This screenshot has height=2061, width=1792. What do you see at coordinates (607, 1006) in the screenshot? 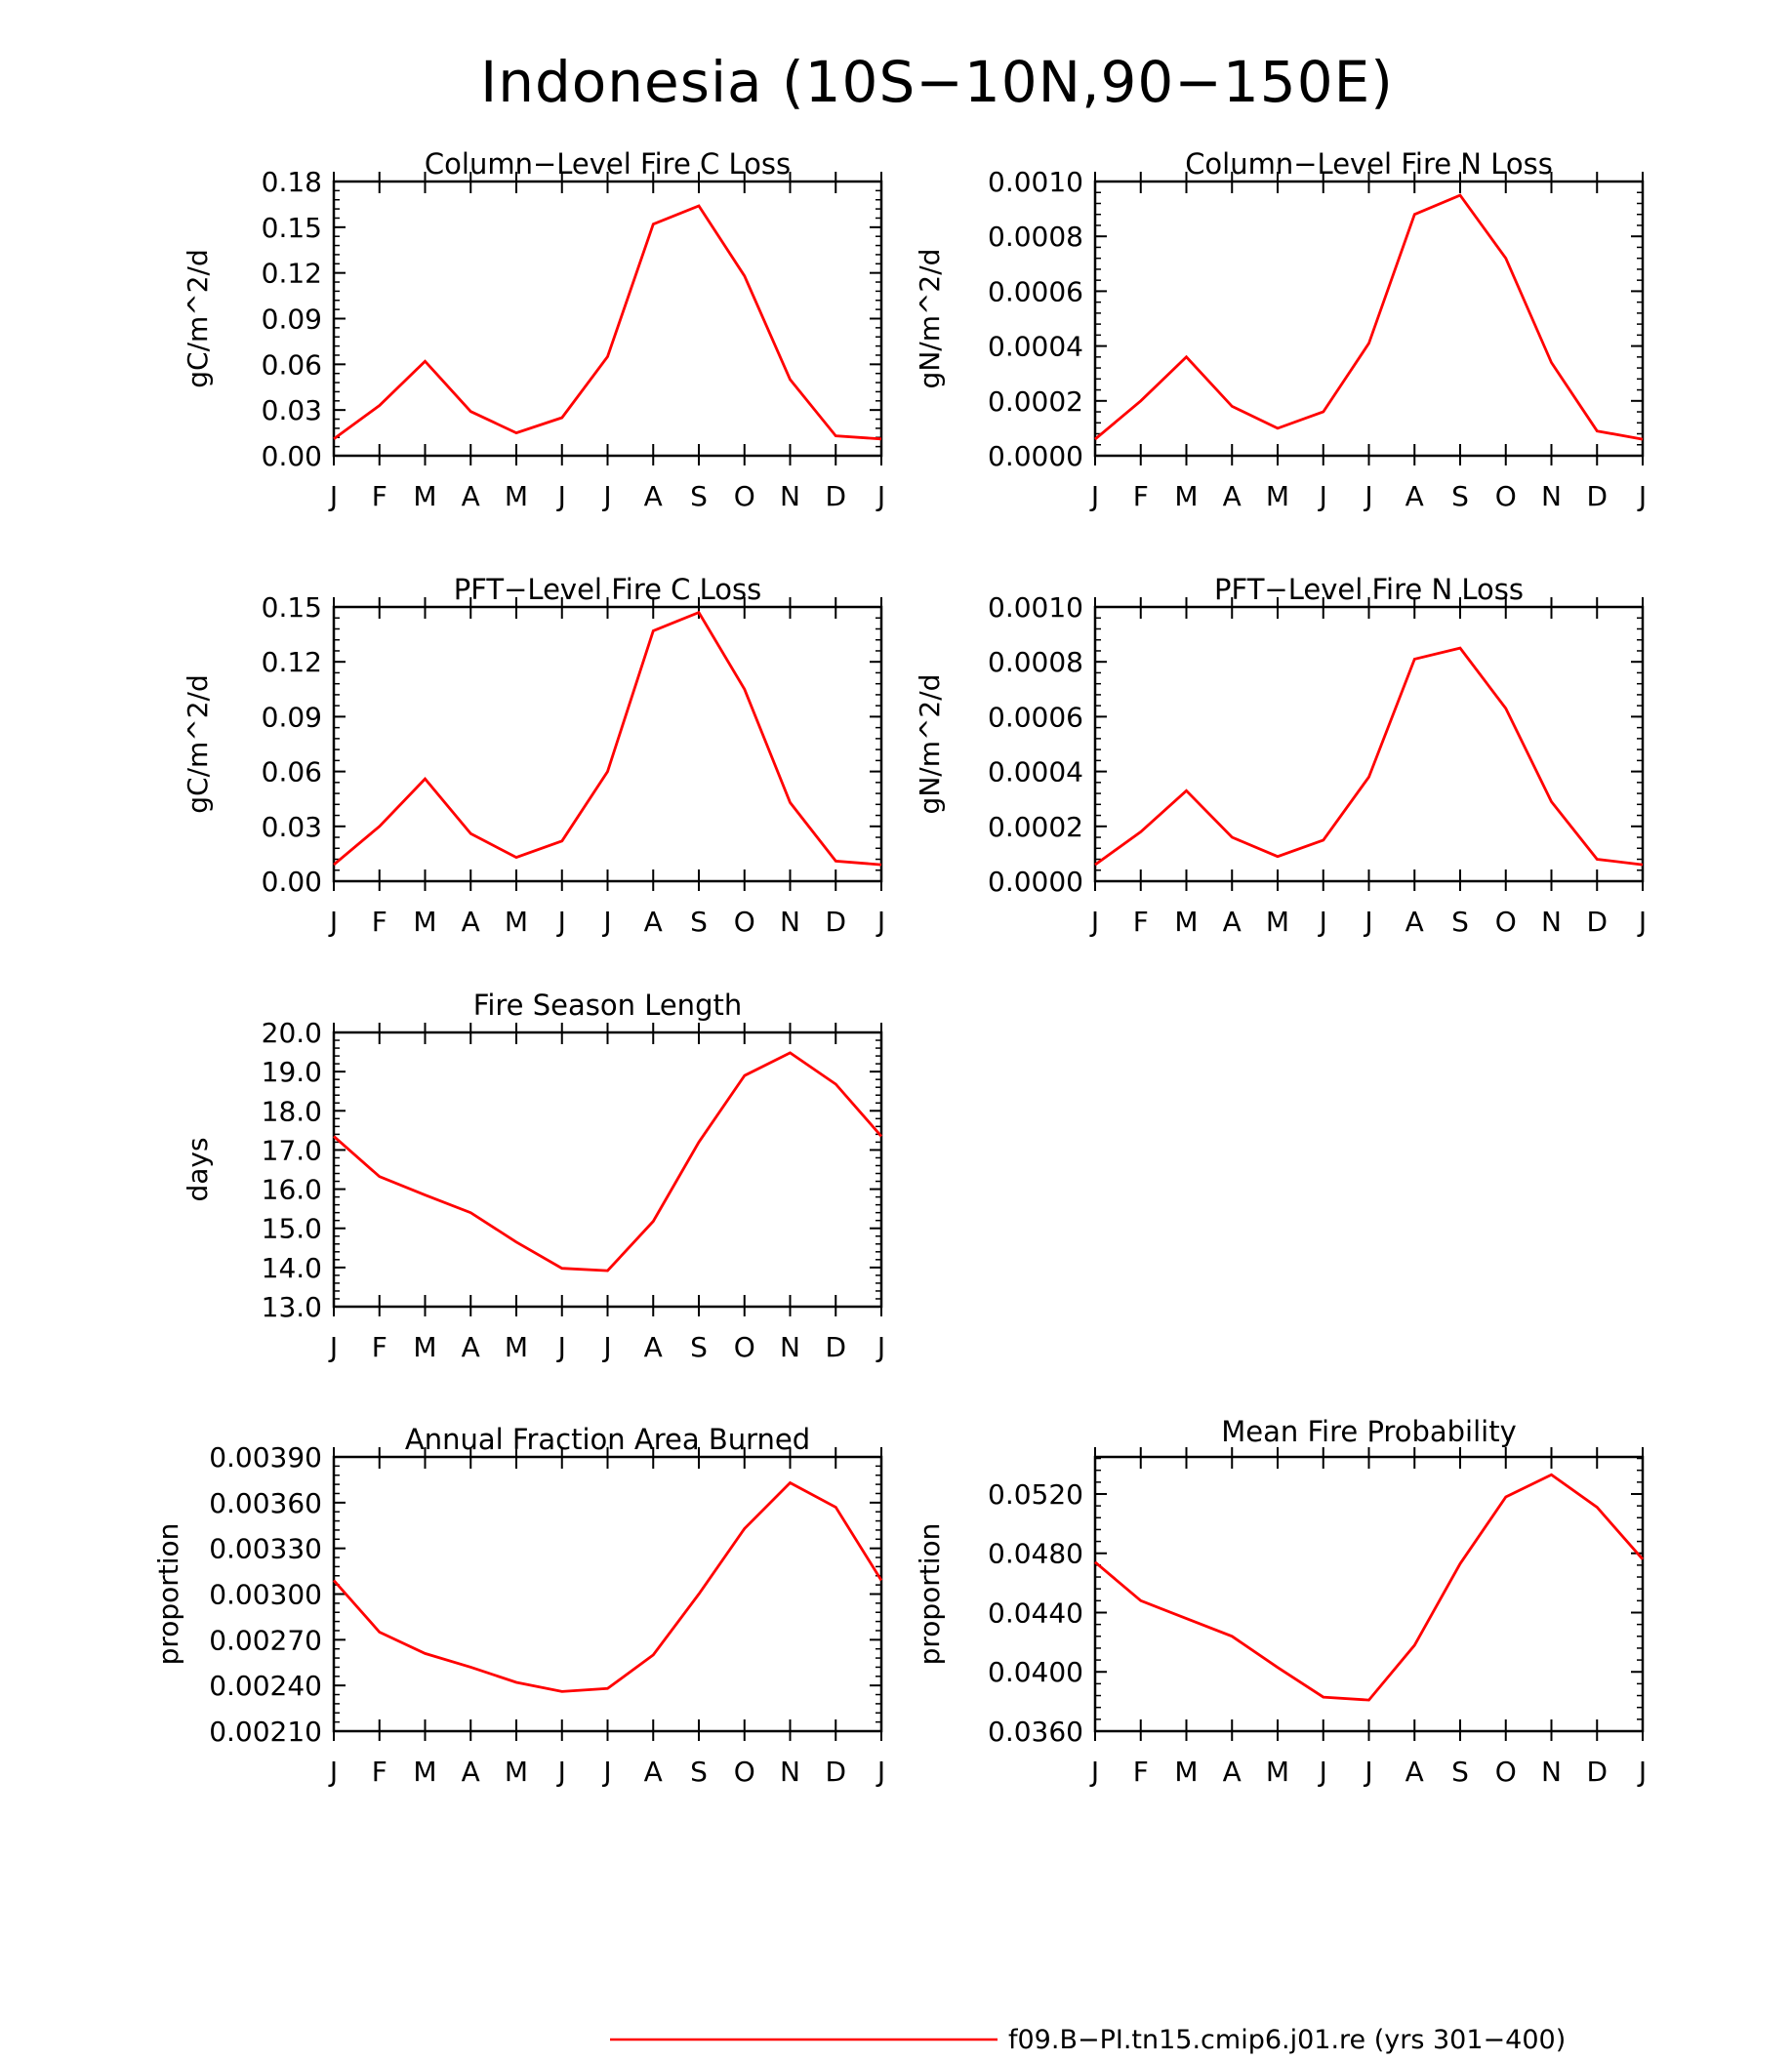
I see `panel-title: Fire Season Length` at bounding box center [607, 1006].